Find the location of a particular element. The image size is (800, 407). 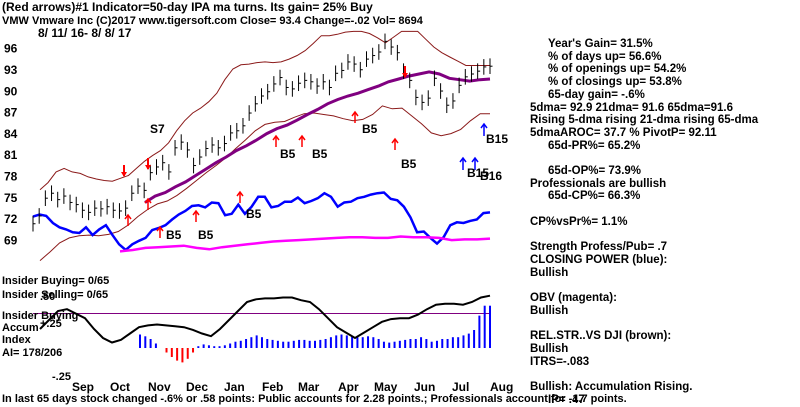

stat-line: % of closings up= 53.8% is located at coordinates (615, 82).